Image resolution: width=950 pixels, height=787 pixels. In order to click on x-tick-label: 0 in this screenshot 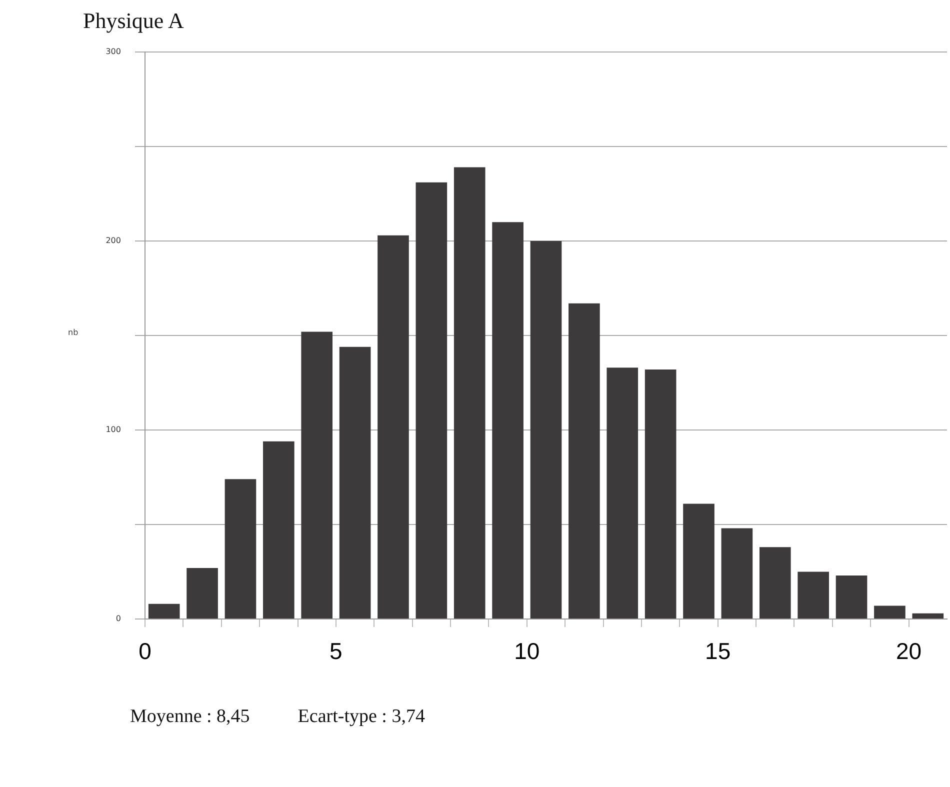, I will do `click(145, 651)`.